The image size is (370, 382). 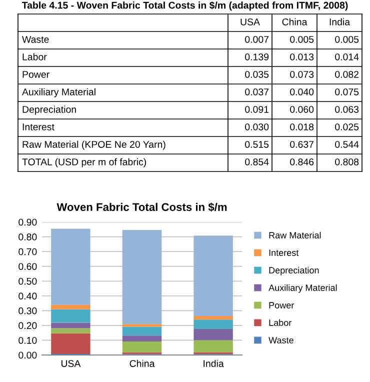 I want to click on category-label: China, so click(x=295, y=22).